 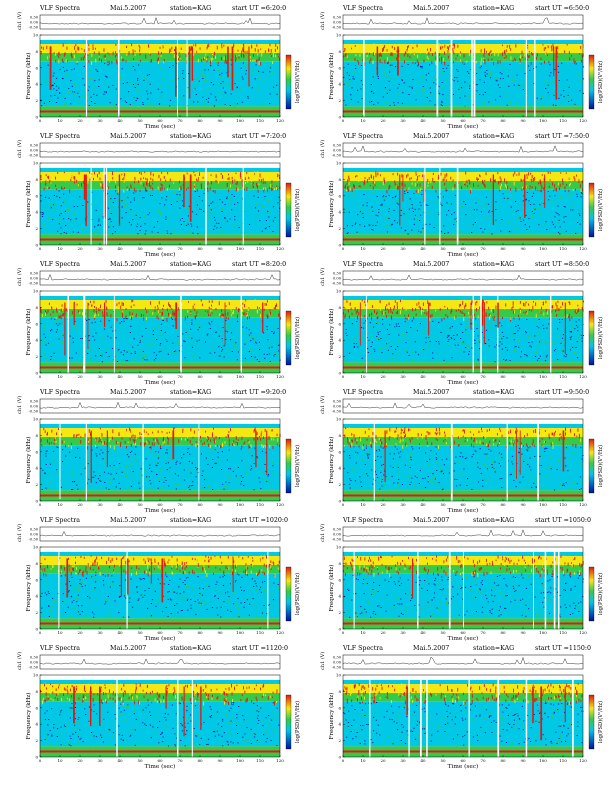 I want to click on time-tick-label: 100, so click(x=543, y=376).